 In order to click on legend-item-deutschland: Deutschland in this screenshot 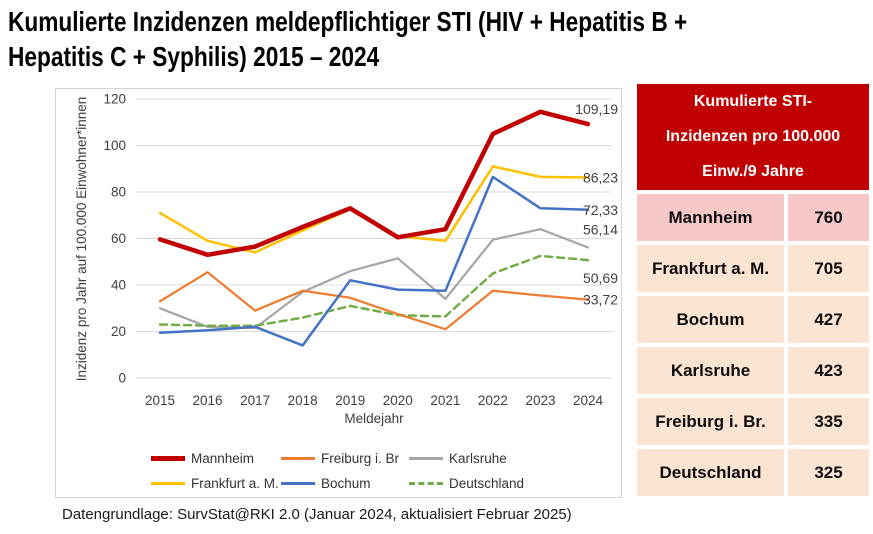, I will do `click(466, 483)`.